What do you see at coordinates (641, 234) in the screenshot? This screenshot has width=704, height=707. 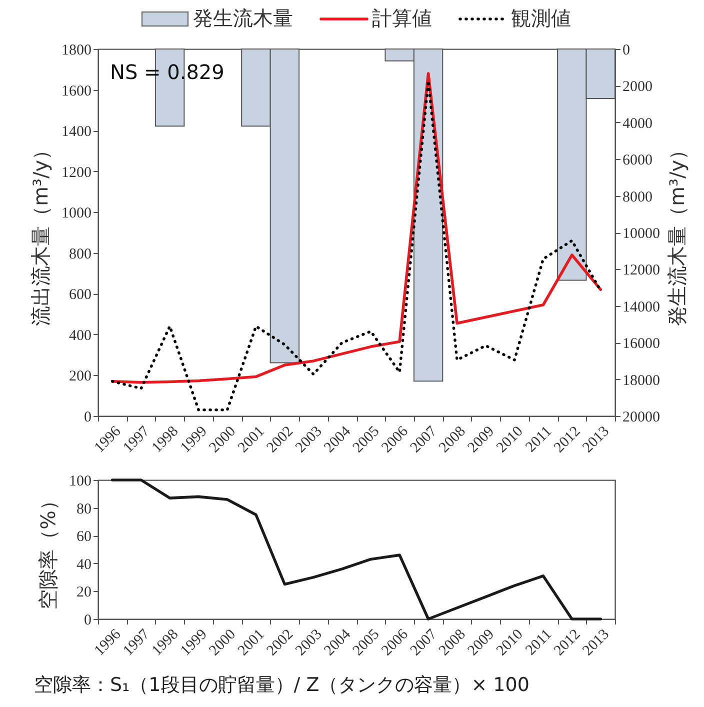 I see `y2-tick-label: 10000` at bounding box center [641, 234].